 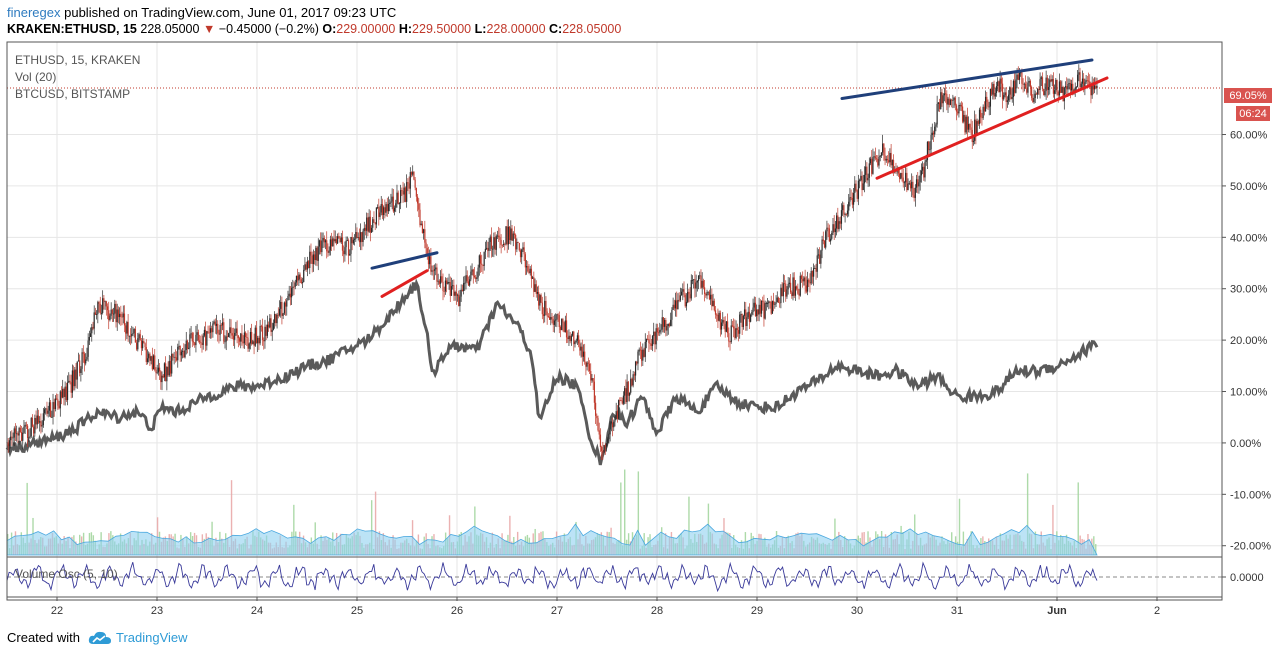 I want to click on publisher-name: fineregex, so click(x=34, y=12).